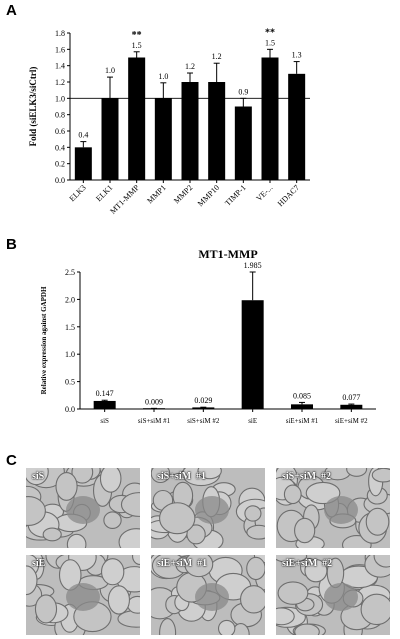 This screenshot has width=400, height=639. What do you see at coordinates (60, 66) in the screenshot?
I see `y-tick-label: 1.4` at bounding box center [60, 66].